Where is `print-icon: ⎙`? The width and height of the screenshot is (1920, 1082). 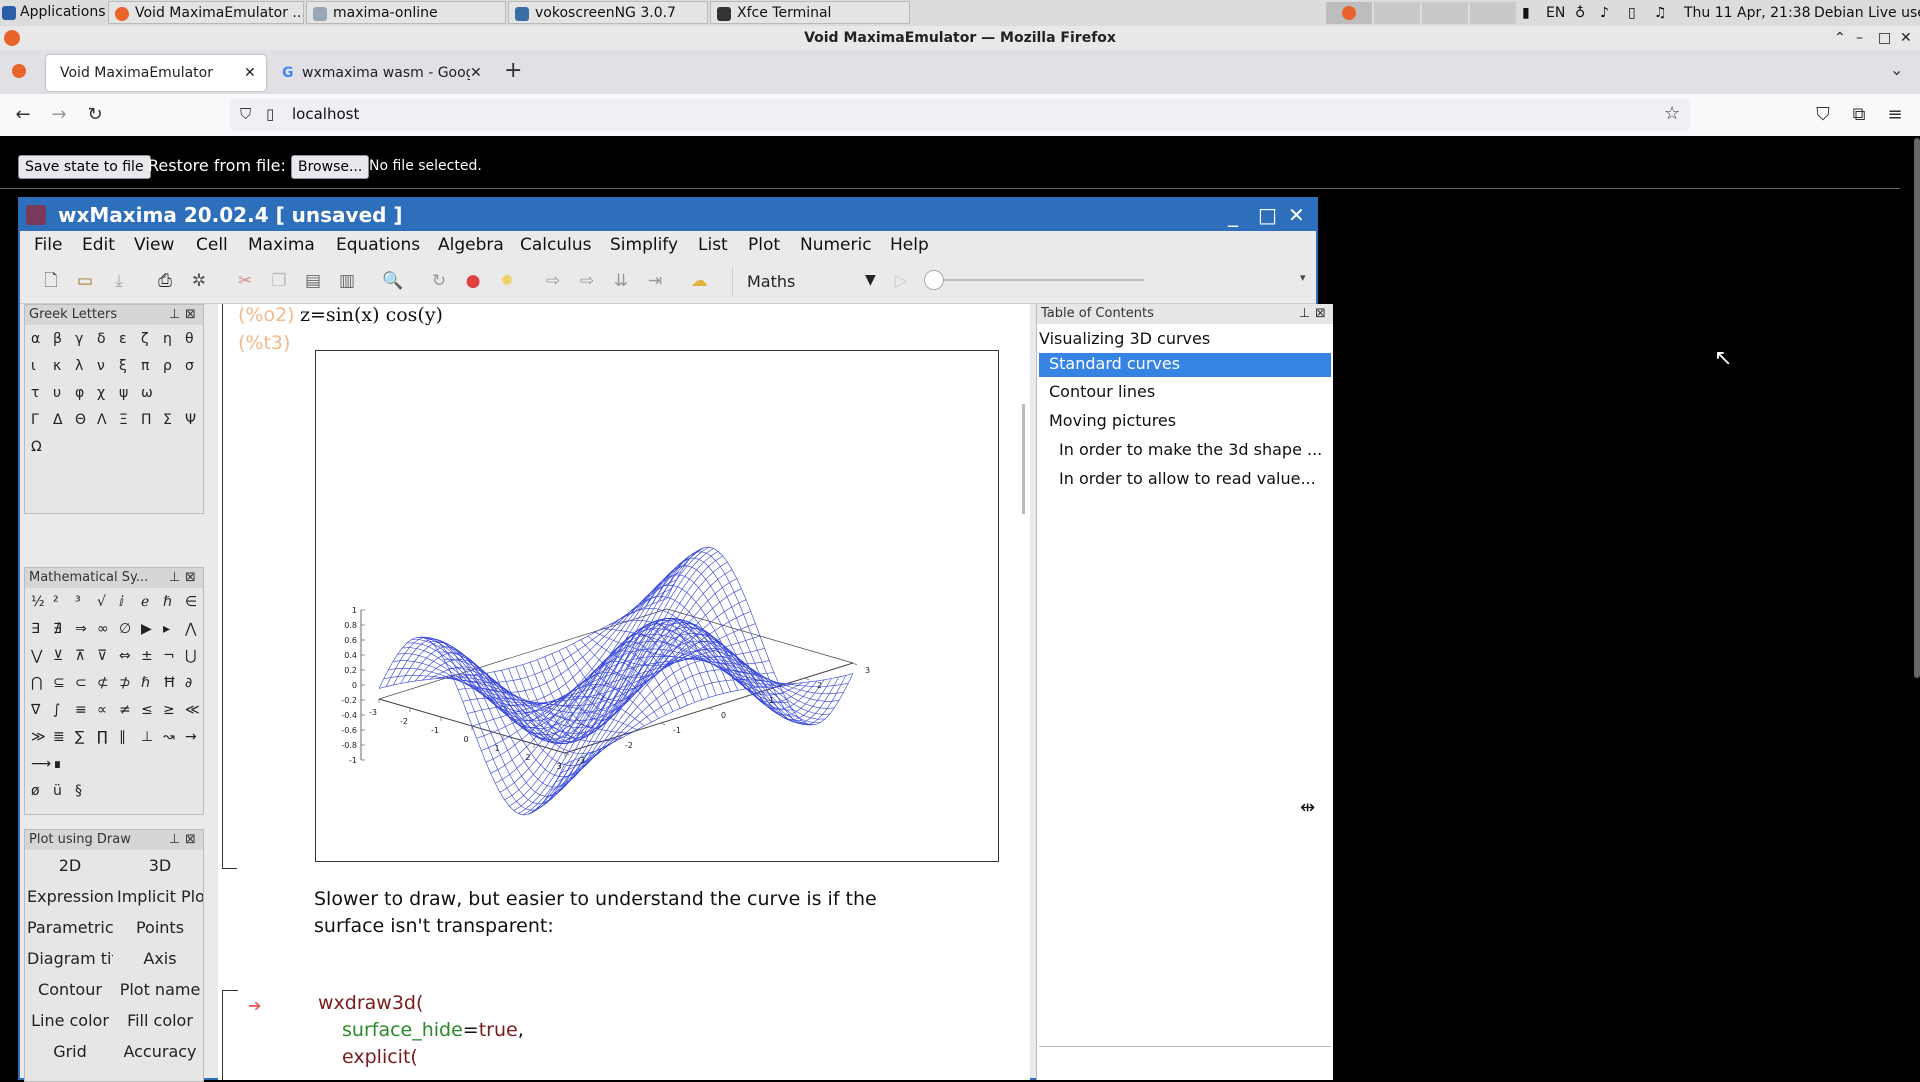
print-icon: ⎙ is located at coordinates (165, 281).